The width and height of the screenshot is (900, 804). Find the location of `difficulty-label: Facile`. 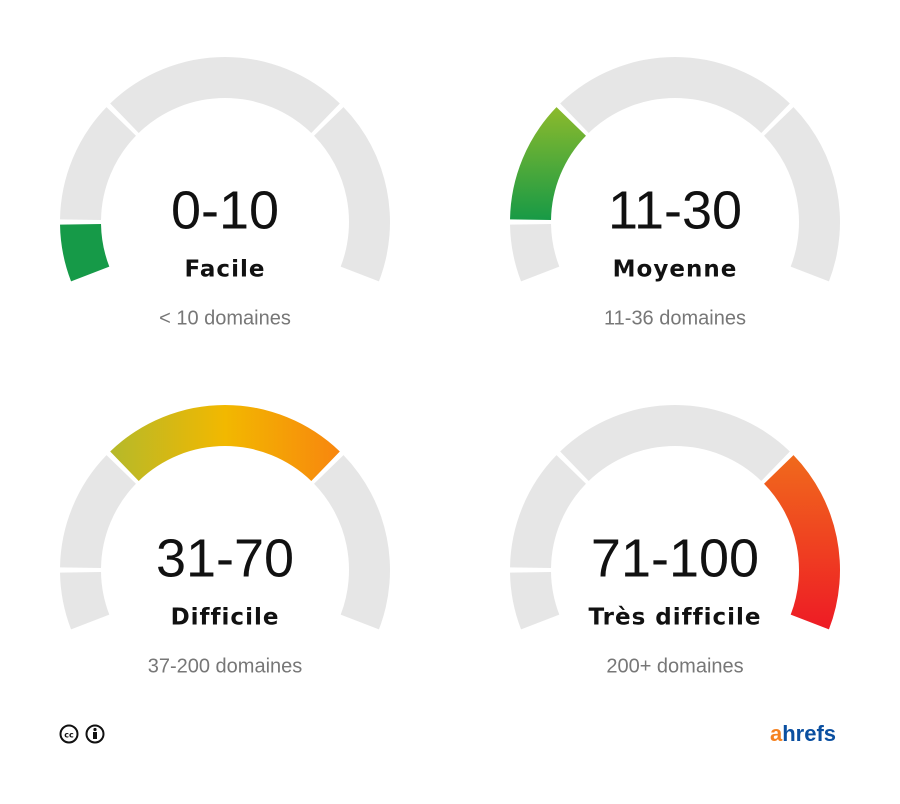

difficulty-label: Facile is located at coordinates (225, 270).